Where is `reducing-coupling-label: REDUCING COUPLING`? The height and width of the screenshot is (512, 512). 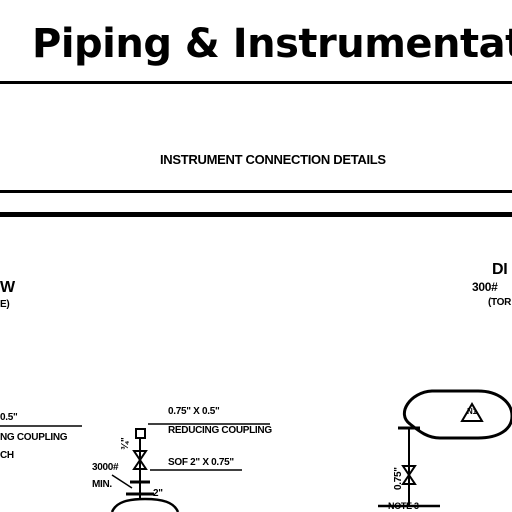
reducing-coupling-label: REDUCING COUPLING is located at coordinates (220, 430).